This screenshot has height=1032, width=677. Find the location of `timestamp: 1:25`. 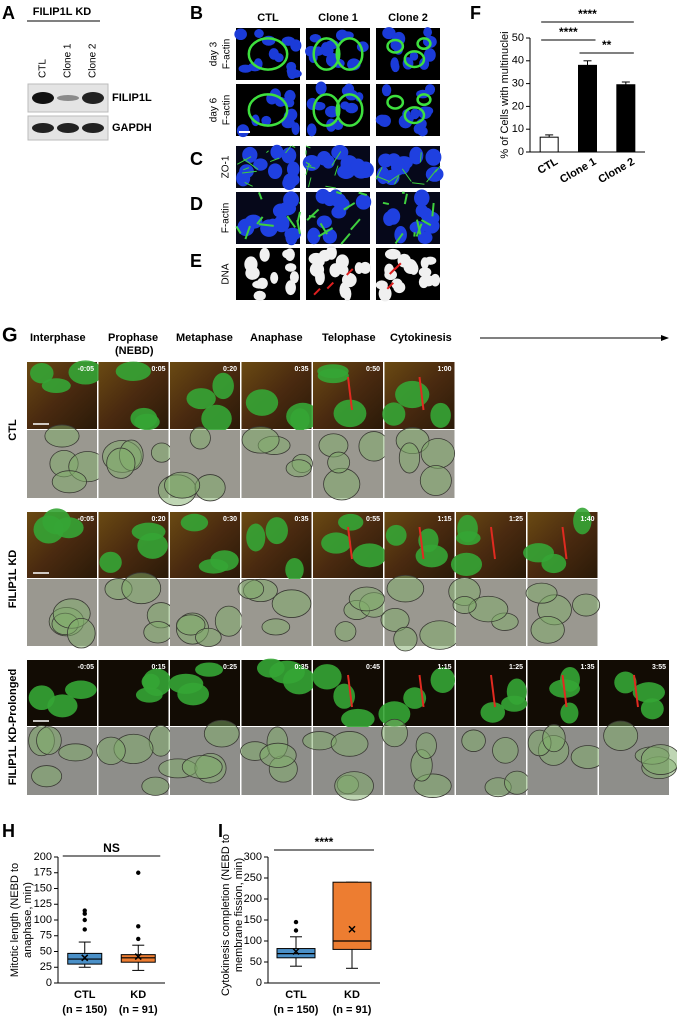

timestamp: 1:25 is located at coordinates (516, 519).